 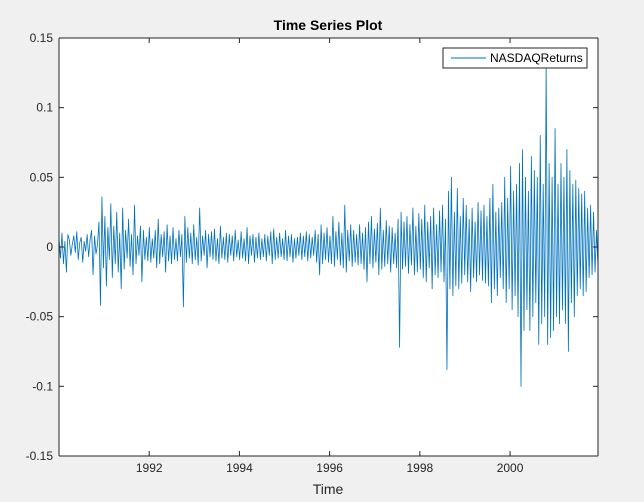 What do you see at coordinates (42, 386) in the screenshot?
I see `y-tick-label: -0.1` at bounding box center [42, 386].